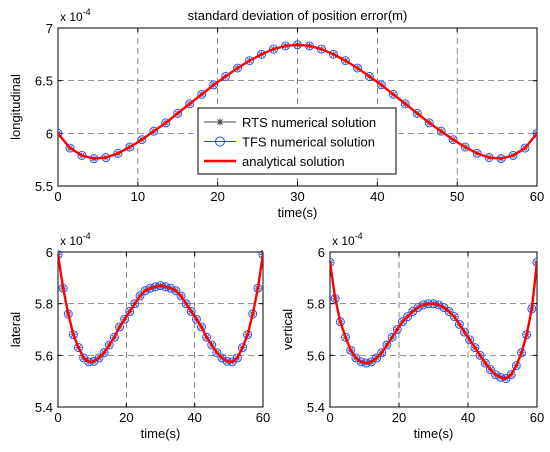 The width and height of the screenshot is (550, 452). What do you see at coordinates (287, 329) in the screenshot?
I see `y-axis-label: vertical` at bounding box center [287, 329].